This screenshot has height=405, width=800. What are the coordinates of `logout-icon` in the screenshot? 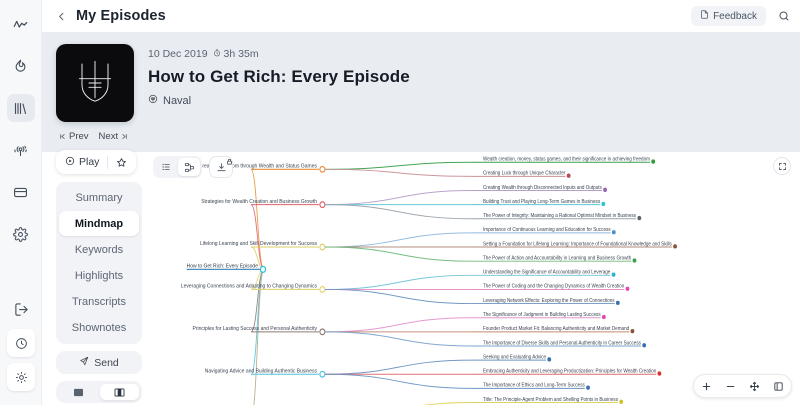 It's located at (21, 309).